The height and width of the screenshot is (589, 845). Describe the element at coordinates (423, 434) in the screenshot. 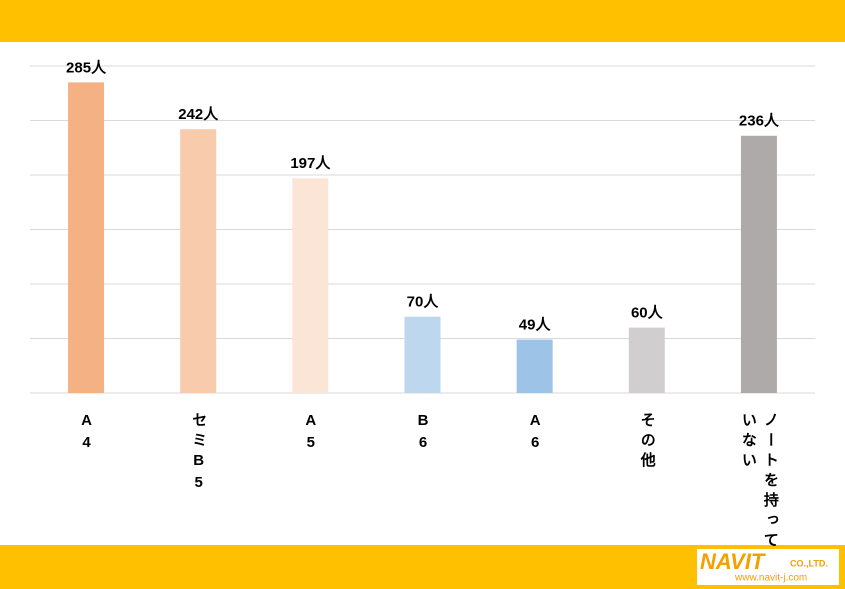

I see `x-tick-label: B6` at that location.